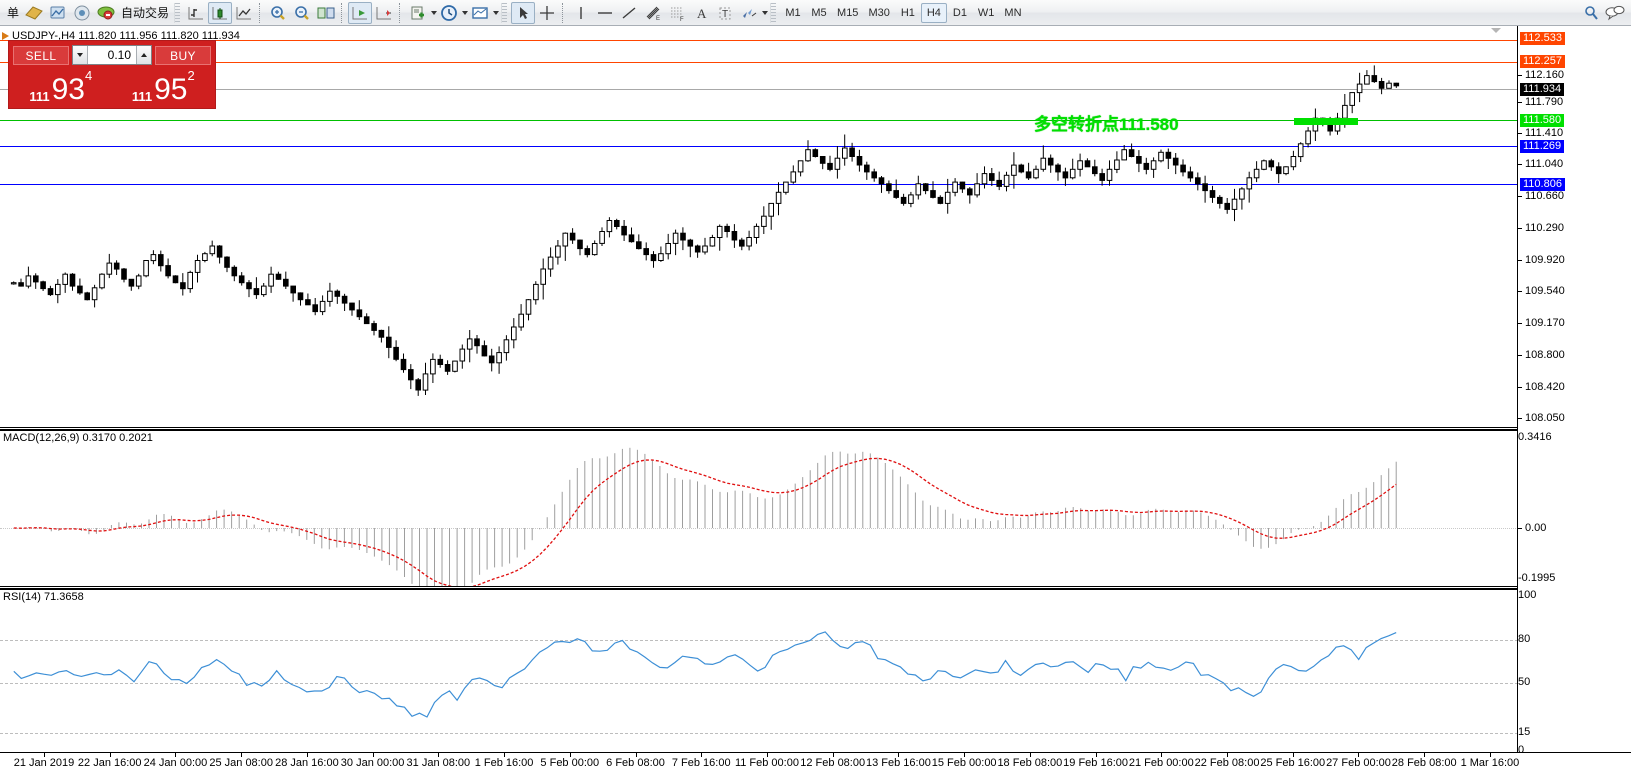  I want to click on crosshair-icon, so click(547, 13).